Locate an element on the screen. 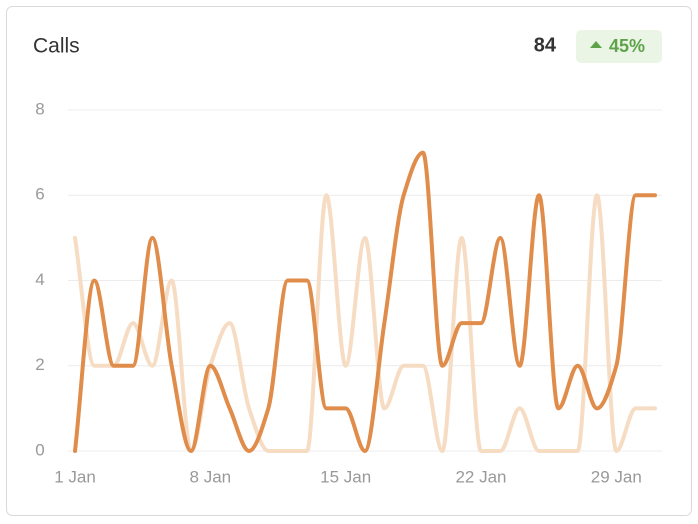 This screenshot has height=524, width=698. change-label: 45% is located at coordinates (627, 46).